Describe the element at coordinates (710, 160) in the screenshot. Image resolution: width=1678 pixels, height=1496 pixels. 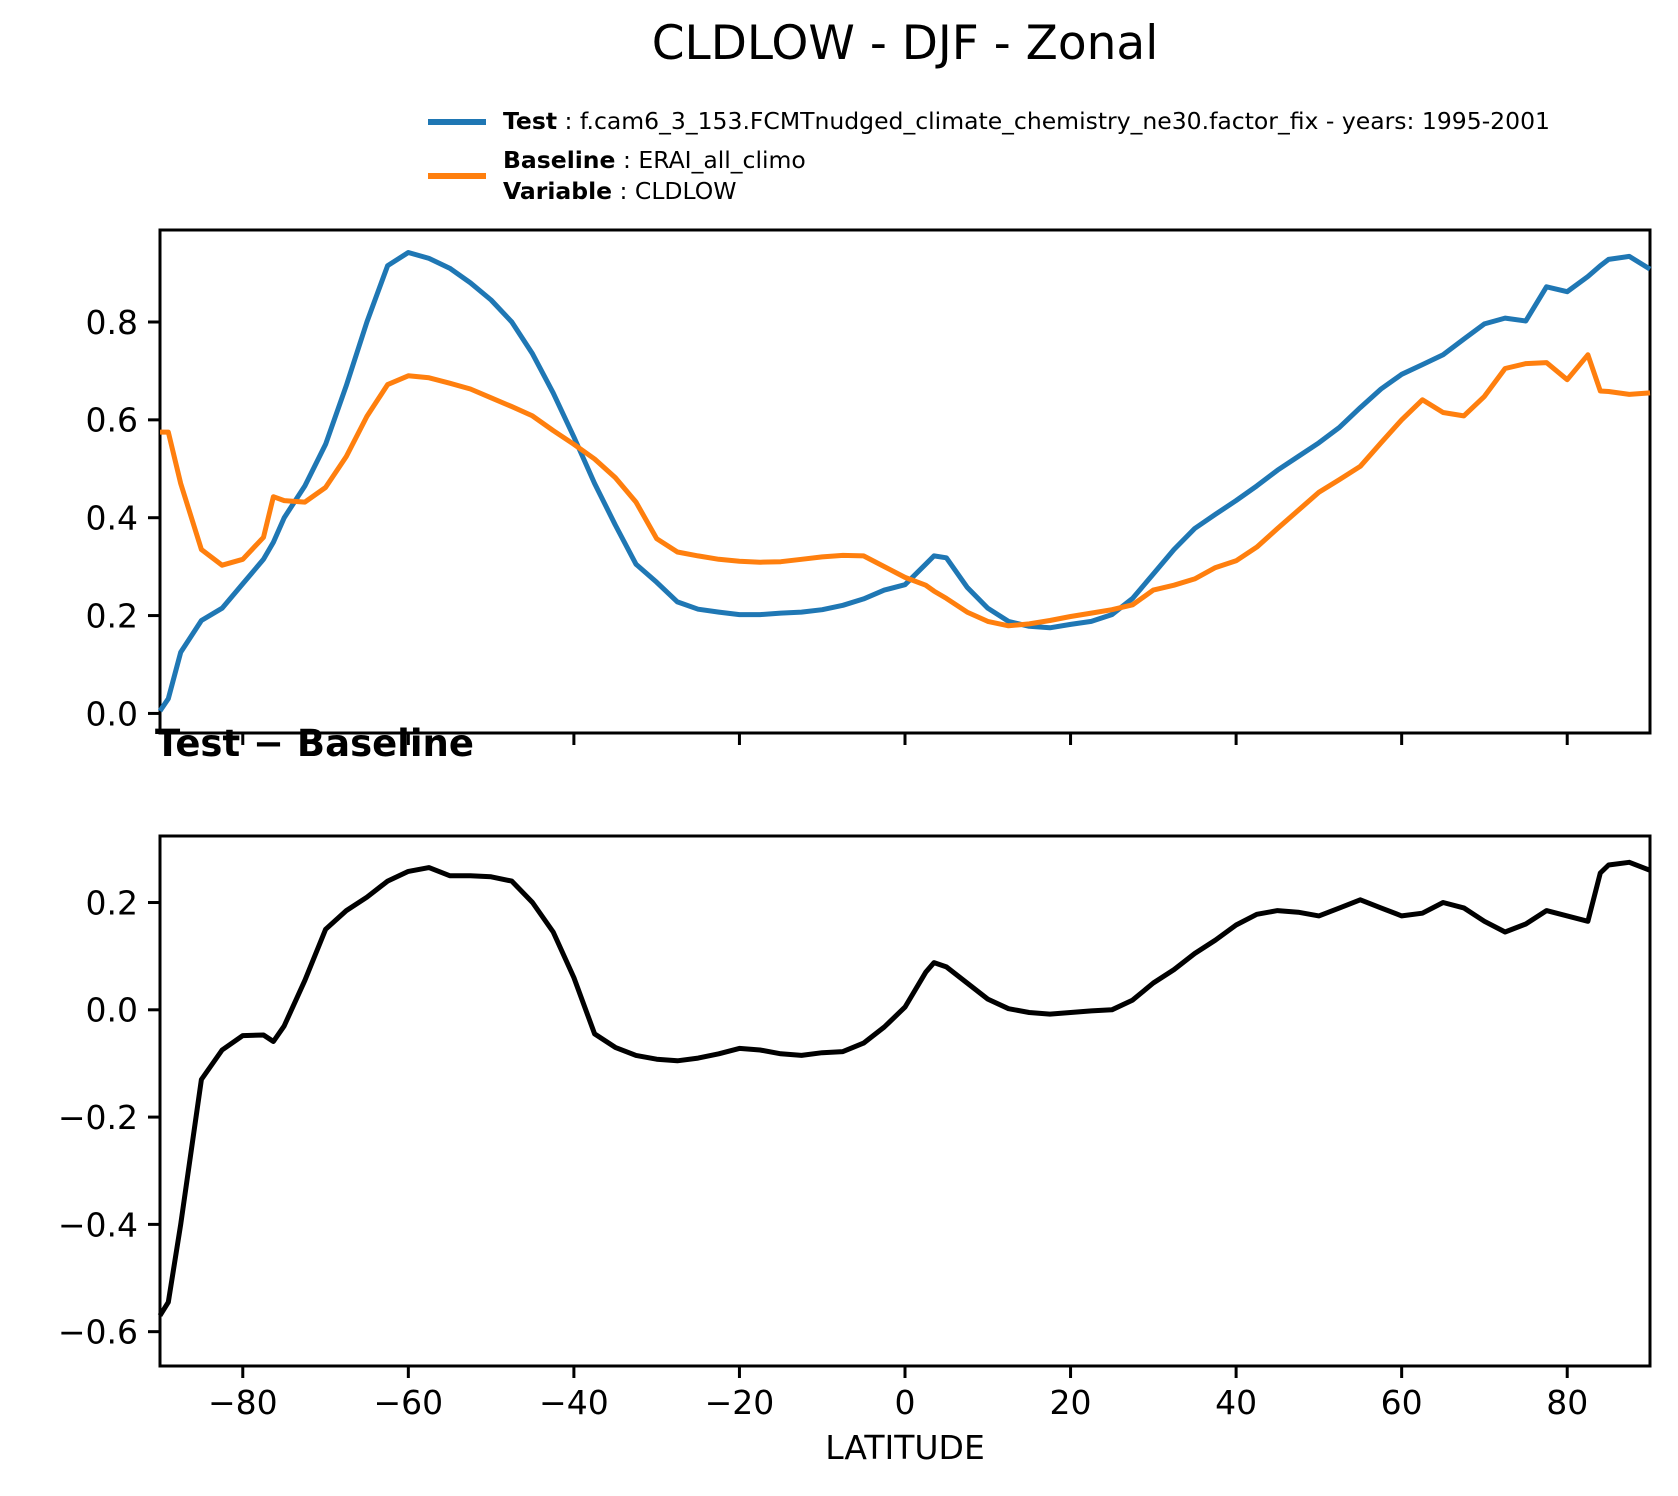
I see `legend-baseline-value: : ERAI_all_climo` at that location.